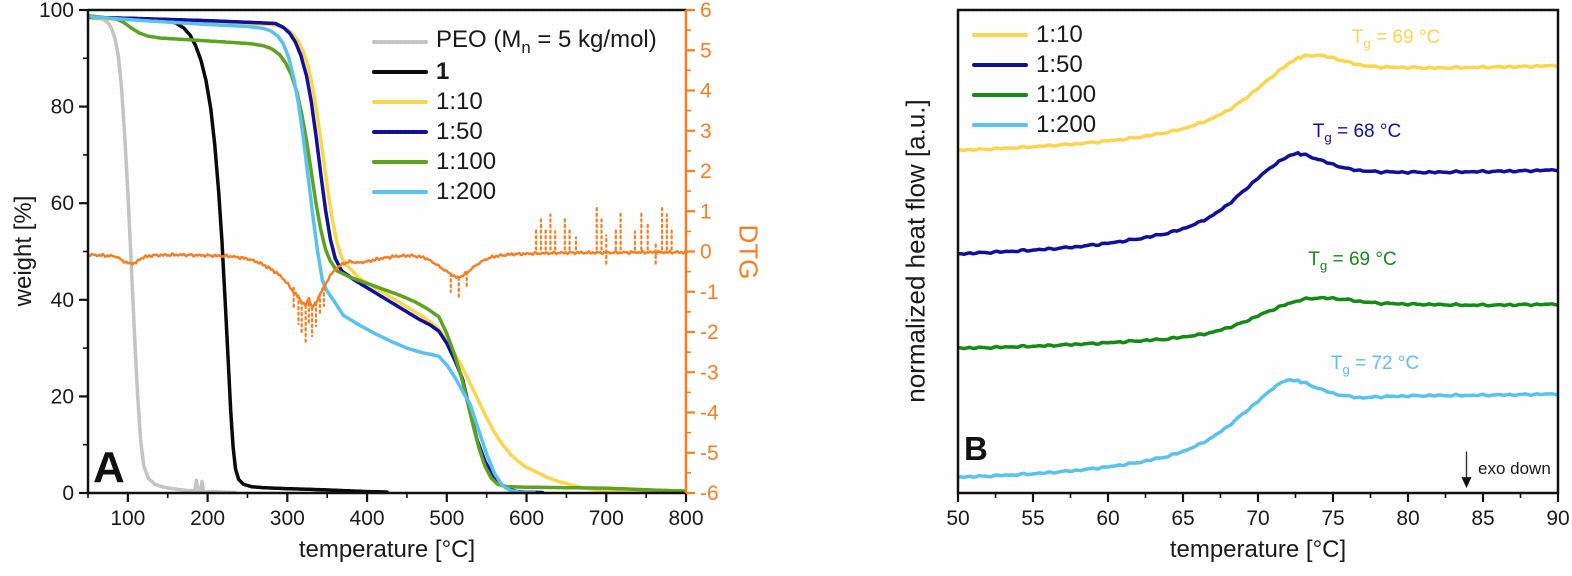 This screenshot has height=576, width=1572. Describe the element at coordinates (1332, 518) in the screenshot. I see `panel-b-xtick-label: 75` at that location.